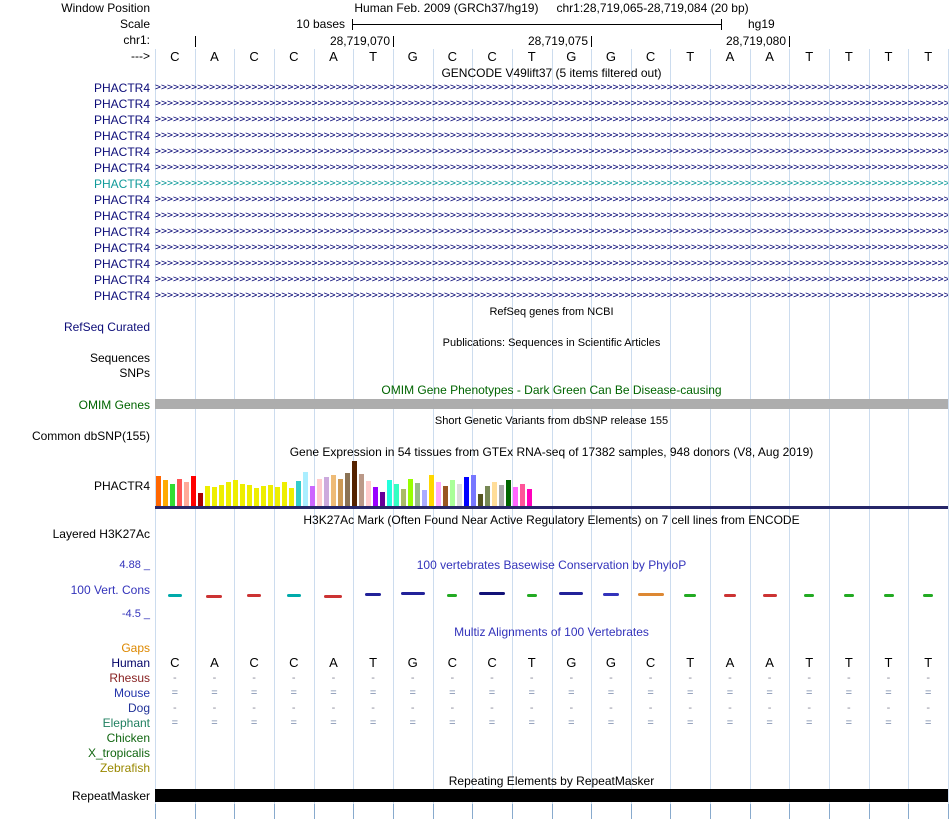  I want to click on species-label: X_tropicalis, so click(118, 753).